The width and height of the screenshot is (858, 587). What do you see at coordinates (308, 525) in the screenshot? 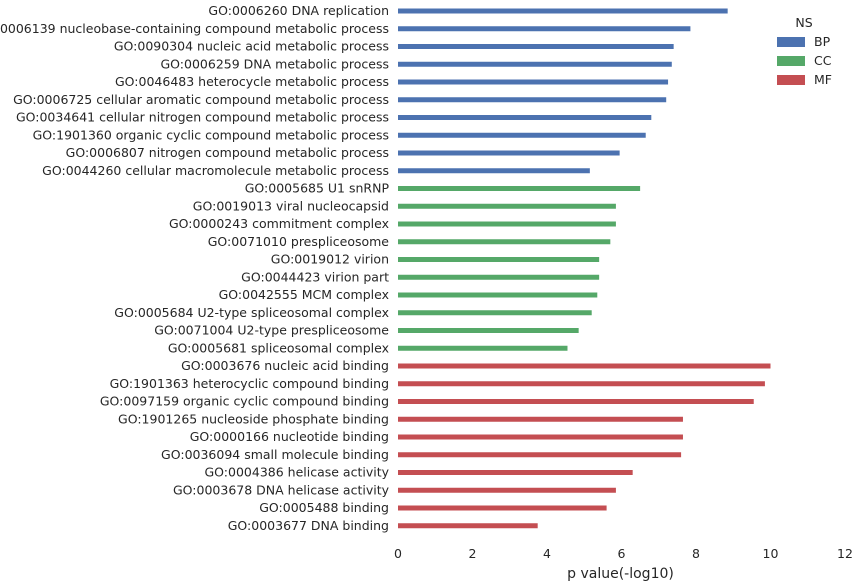
I see `category-label: GO:0003677 DNA binding` at bounding box center [308, 525].